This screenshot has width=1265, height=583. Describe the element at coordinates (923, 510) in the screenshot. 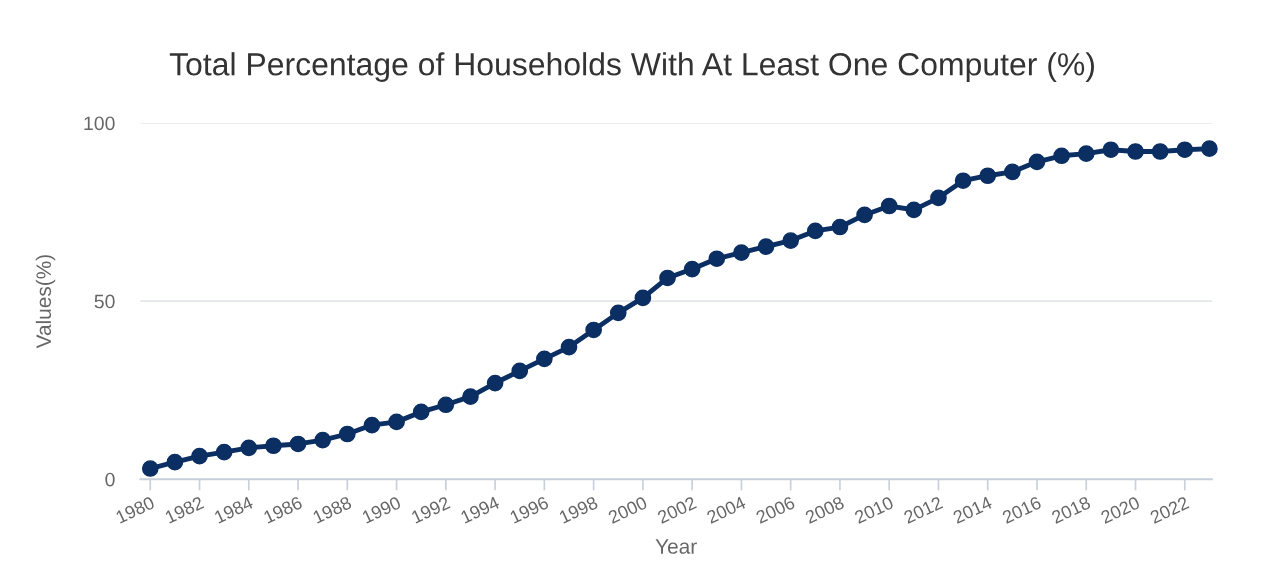

I see `x-tick-label: 2012` at that location.